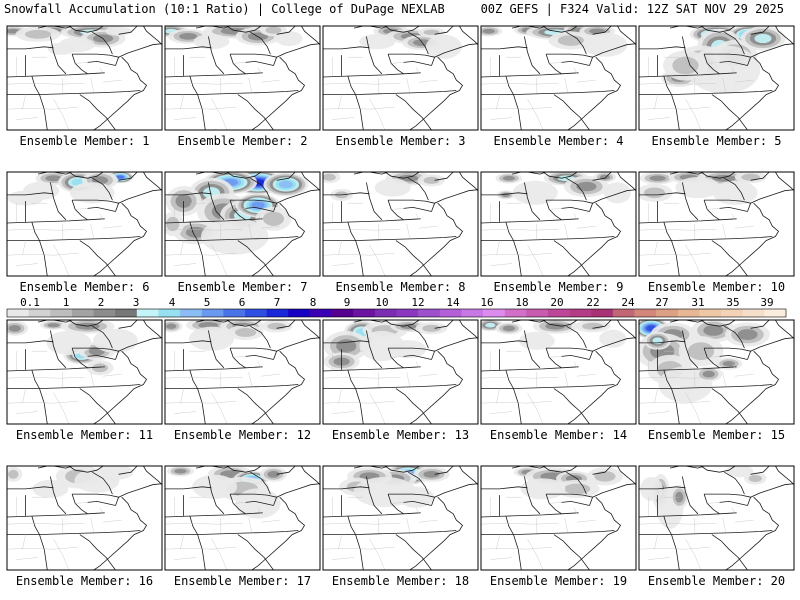 The image size is (800, 600). I want to click on member-label: Ensemble Member: 16, so click(84, 581).